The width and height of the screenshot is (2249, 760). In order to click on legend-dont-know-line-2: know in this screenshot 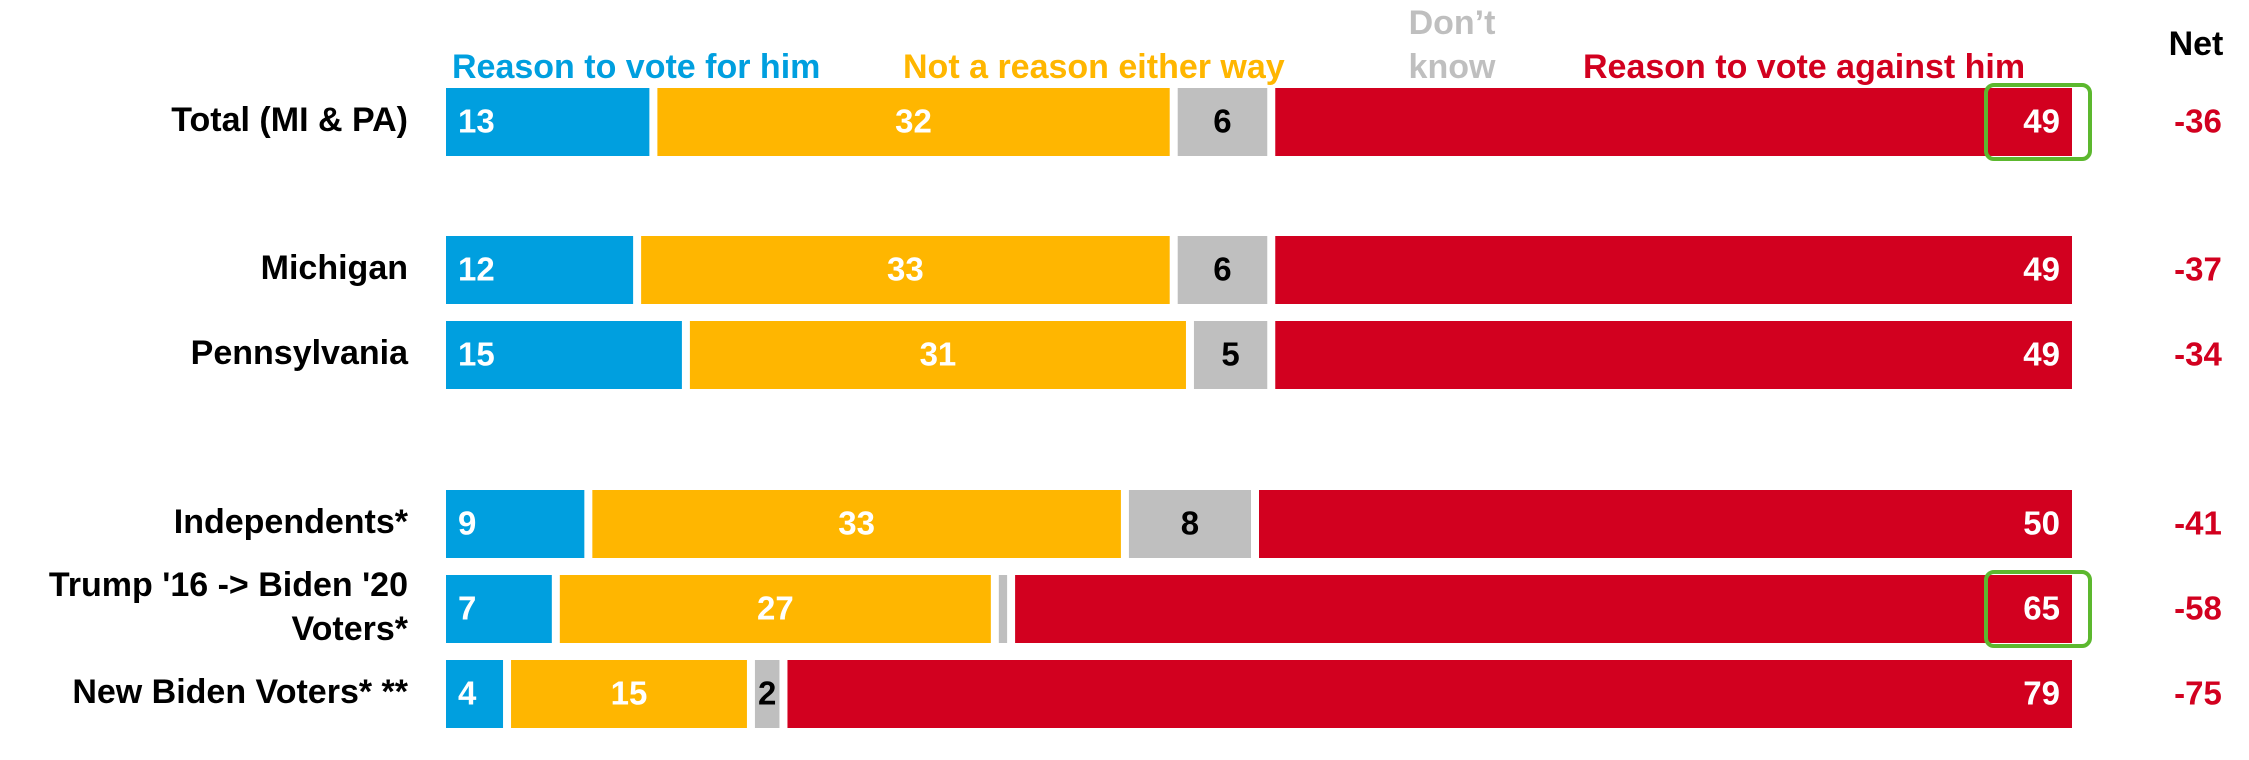, I will do `click(1452, 67)`.